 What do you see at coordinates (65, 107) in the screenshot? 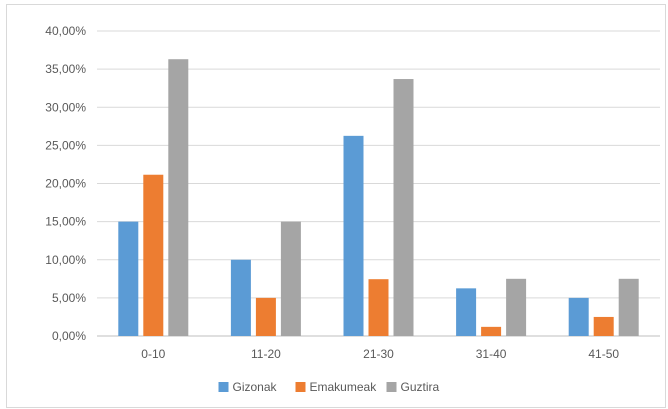
I see `y-tick-label: 30,00%` at bounding box center [65, 107].